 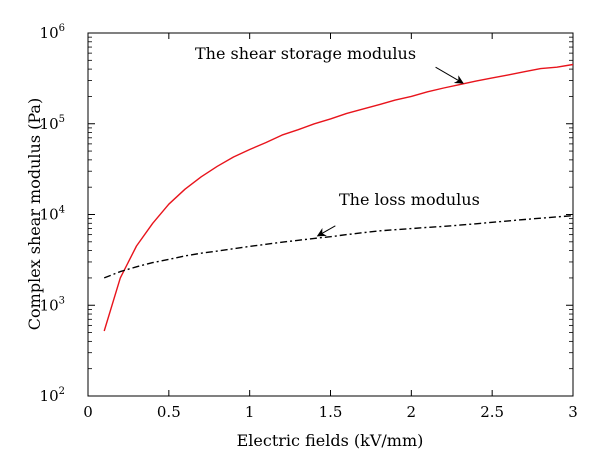 I want to click on y-tick-label: 10³, so click(x=52, y=304).